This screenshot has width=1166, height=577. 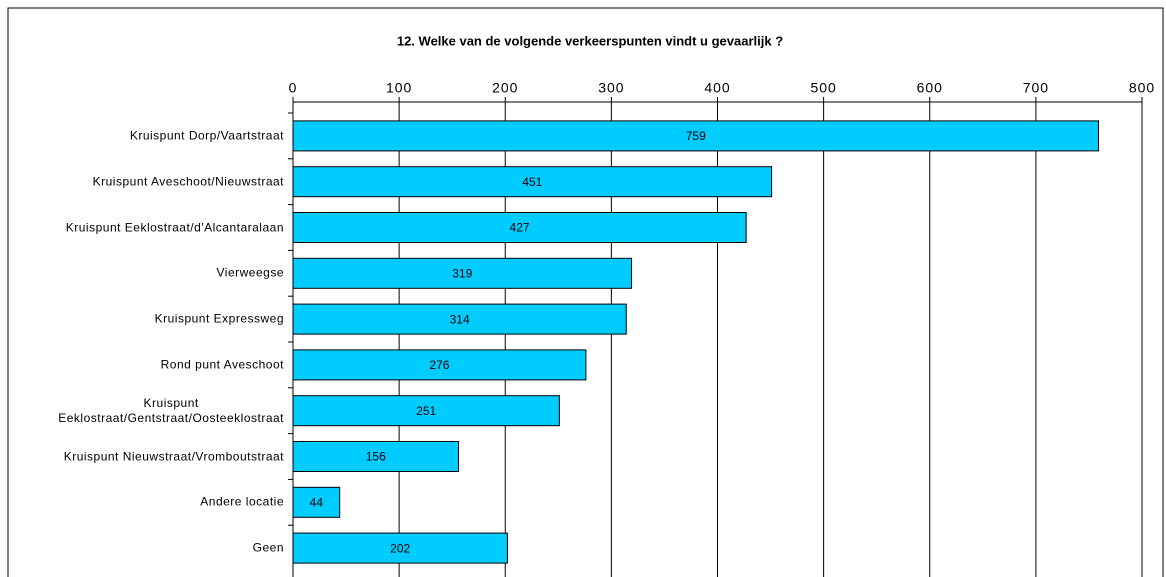 I want to click on data-label: 202, so click(x=400, y=548).